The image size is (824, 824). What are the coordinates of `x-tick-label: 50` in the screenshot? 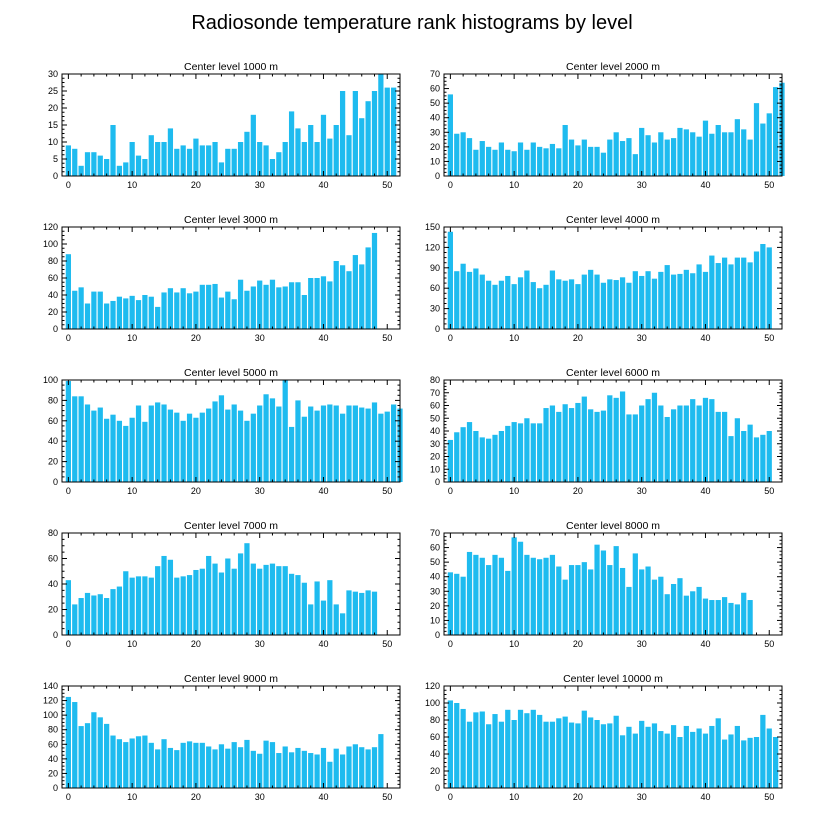 It's located at (387, 644).